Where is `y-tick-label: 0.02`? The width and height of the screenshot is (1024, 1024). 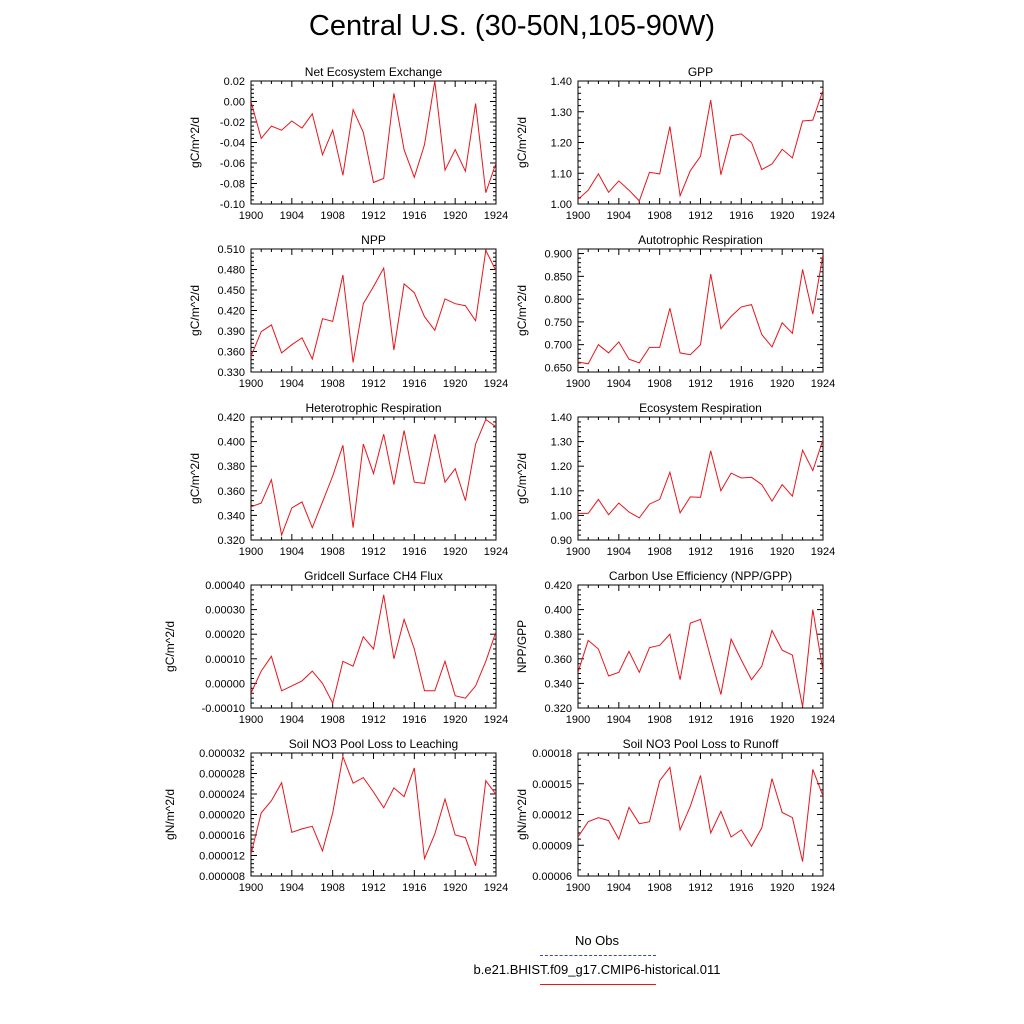
y-tick-label: 0.02 is located at coordinates (234, 82).